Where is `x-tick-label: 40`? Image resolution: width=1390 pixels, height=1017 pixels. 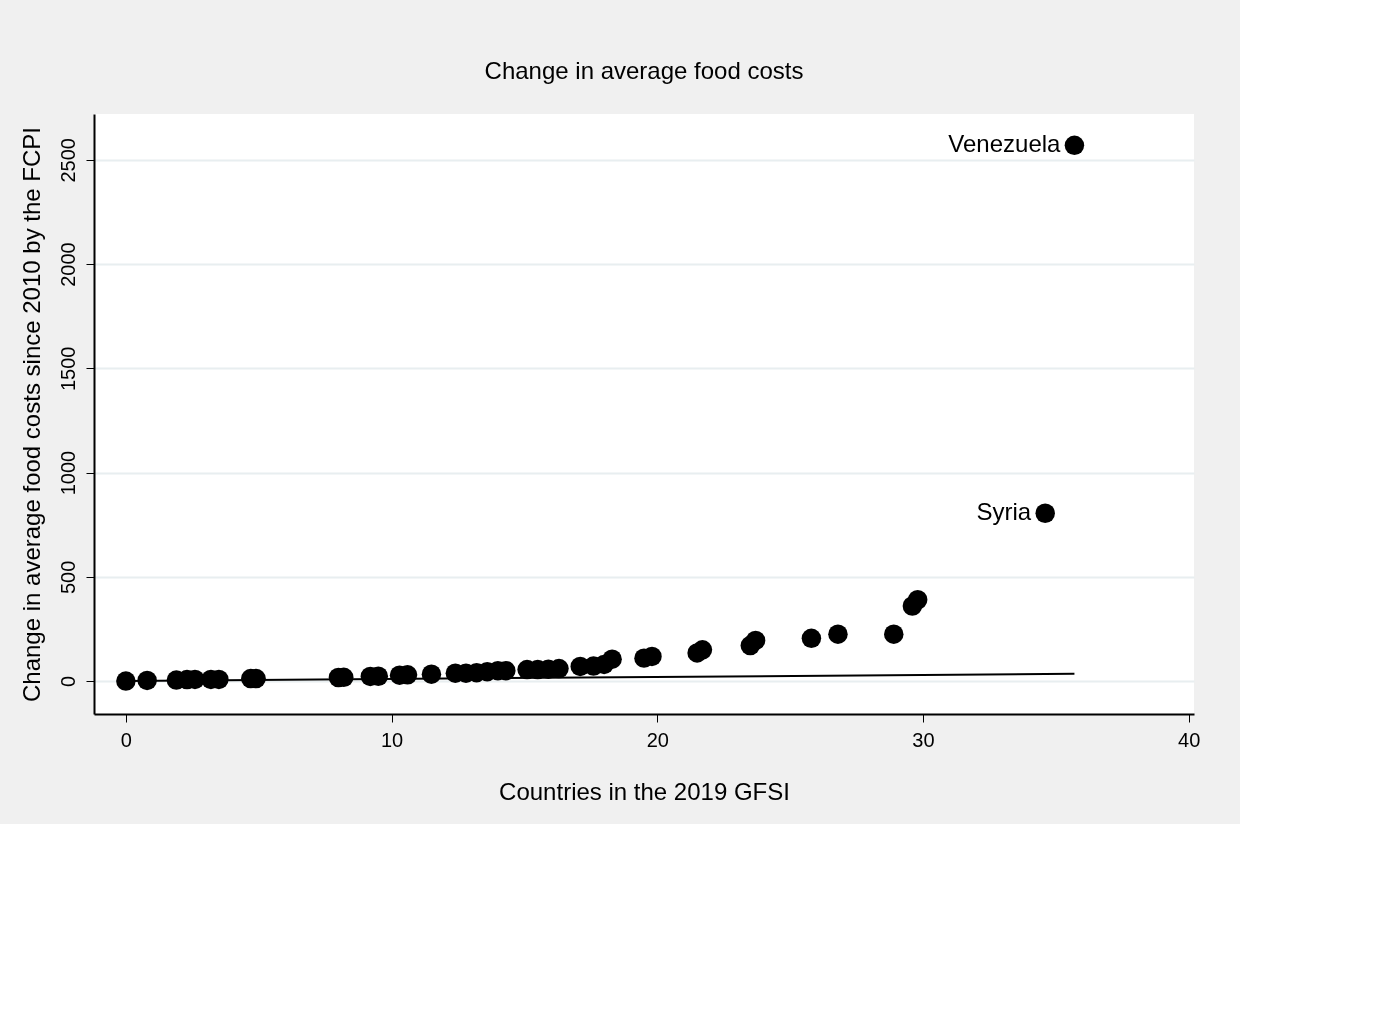
x-tick-label: 40 is located at coordinates (1189, 739).